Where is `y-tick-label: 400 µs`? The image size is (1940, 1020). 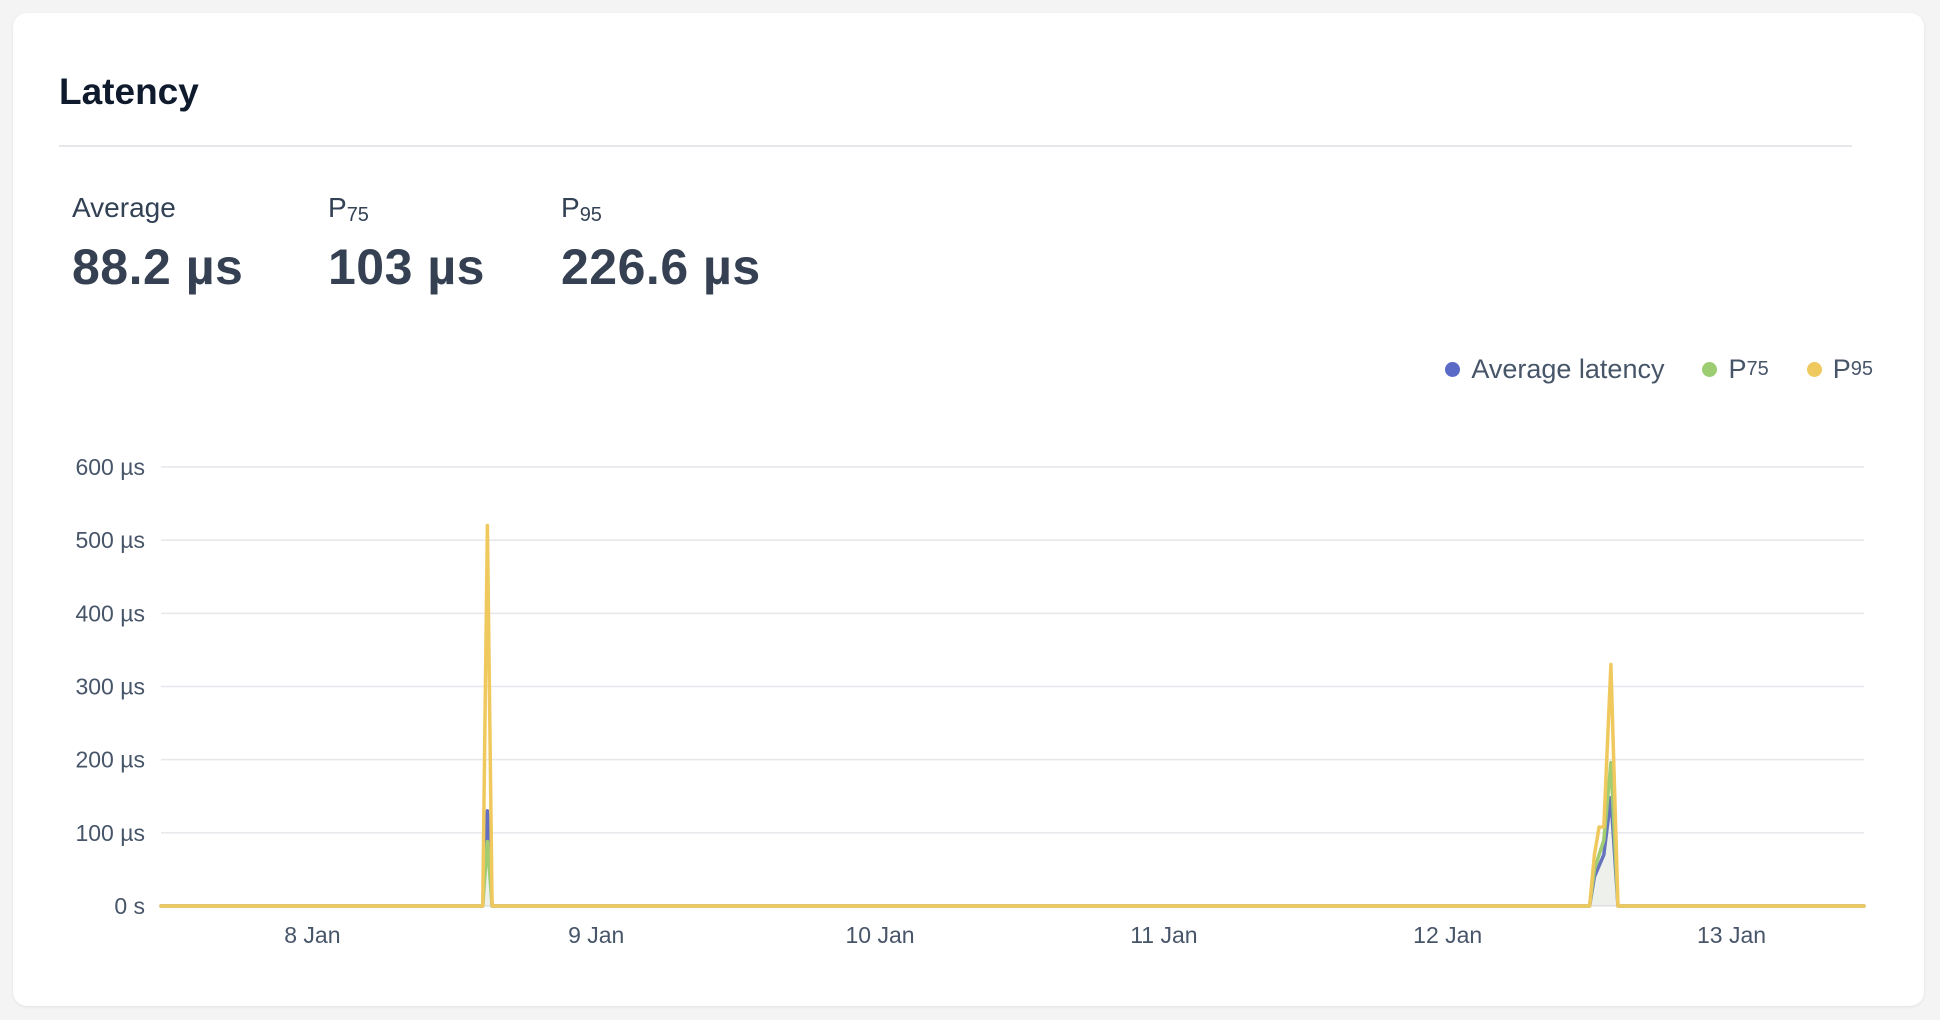 y-tick-label: 400 µs is located at coordinates (110, 613).